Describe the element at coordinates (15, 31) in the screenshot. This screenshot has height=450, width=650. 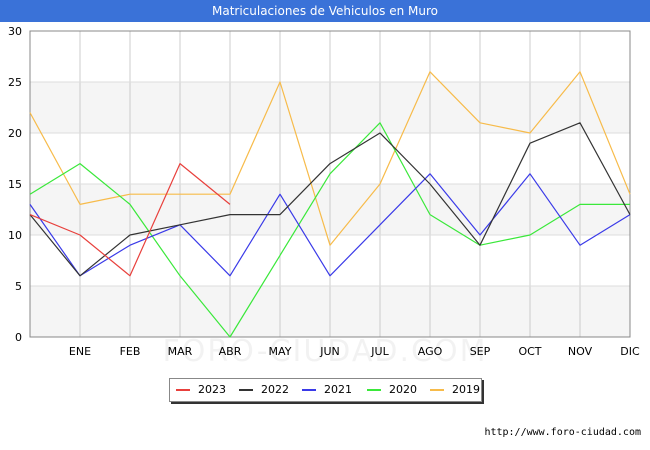
I see `y-tick-label: 30` at that location.